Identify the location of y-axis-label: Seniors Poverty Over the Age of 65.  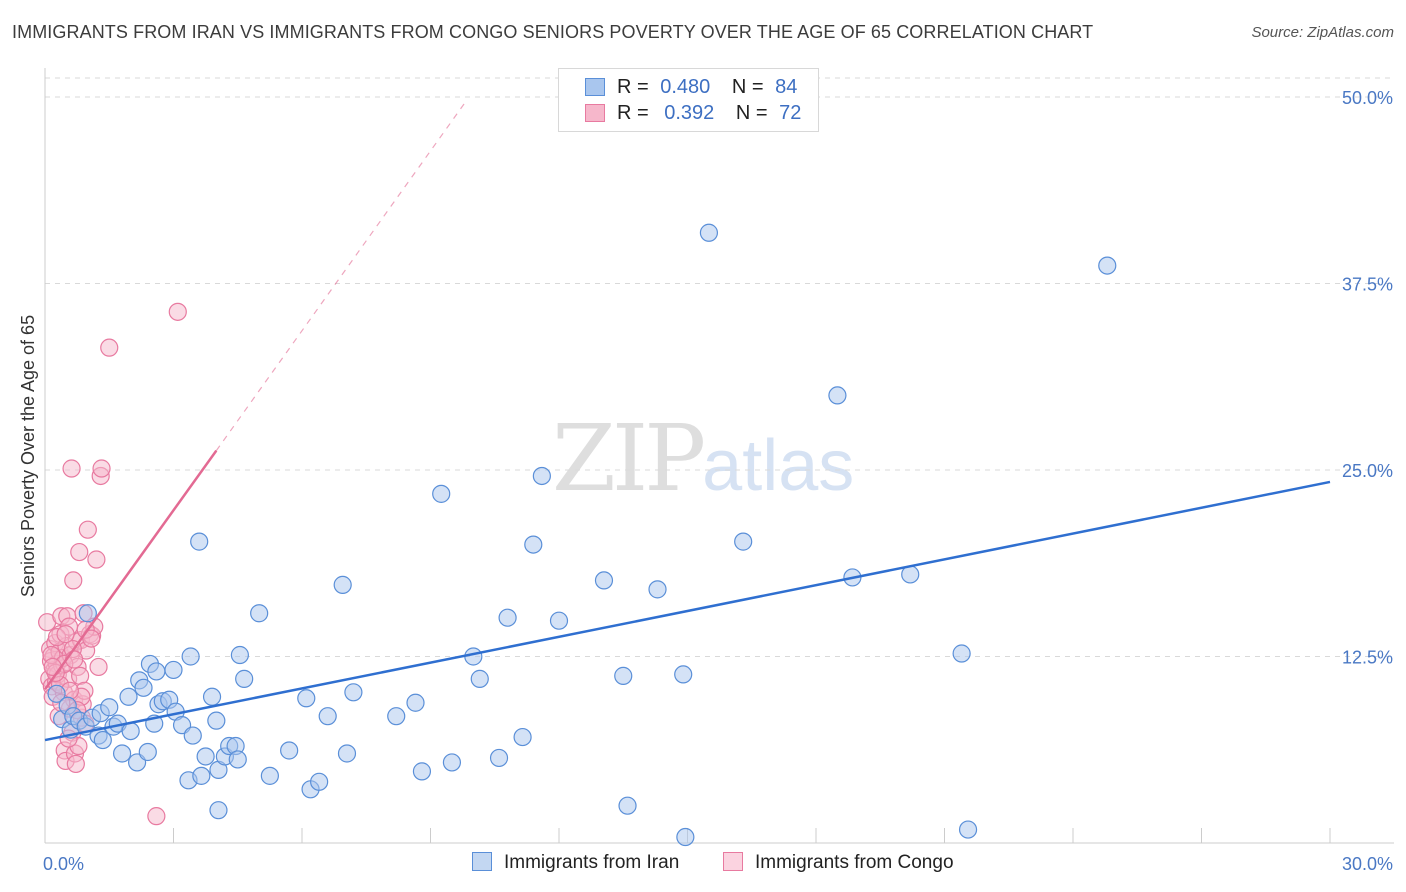
(28, 456).